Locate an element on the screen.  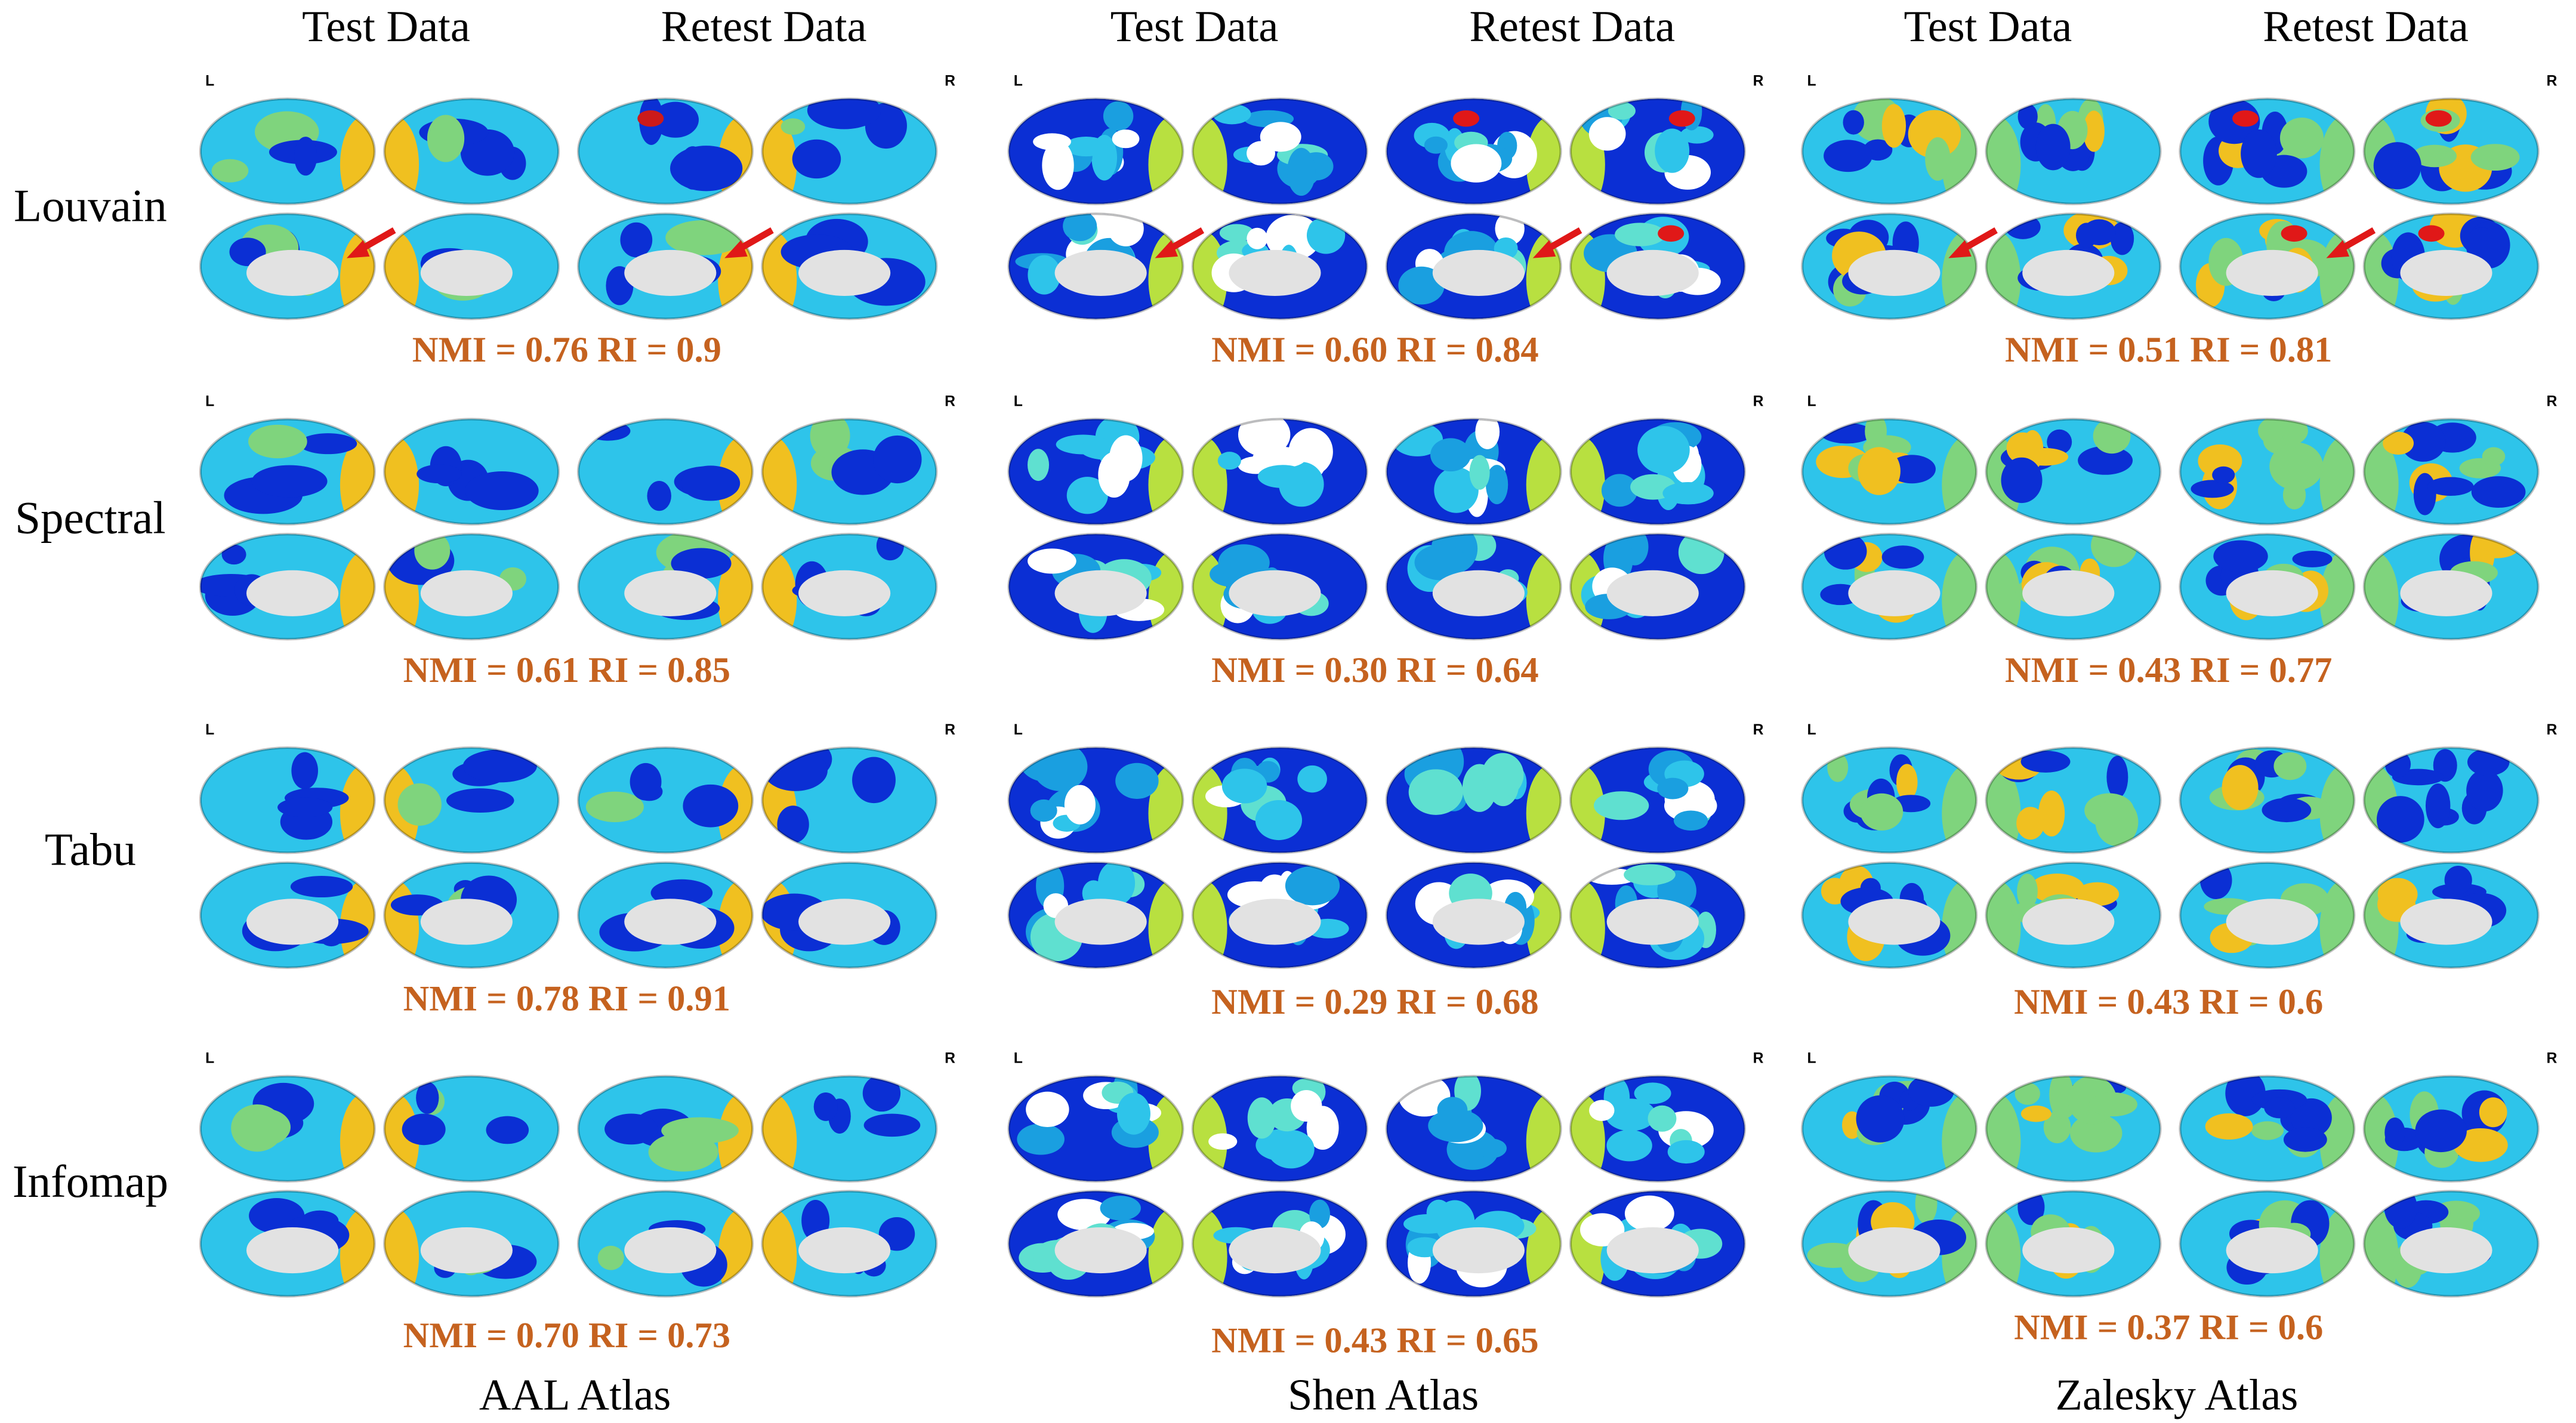
atlas-name: Shen Atlas is located at coordinates (1383, 1396).